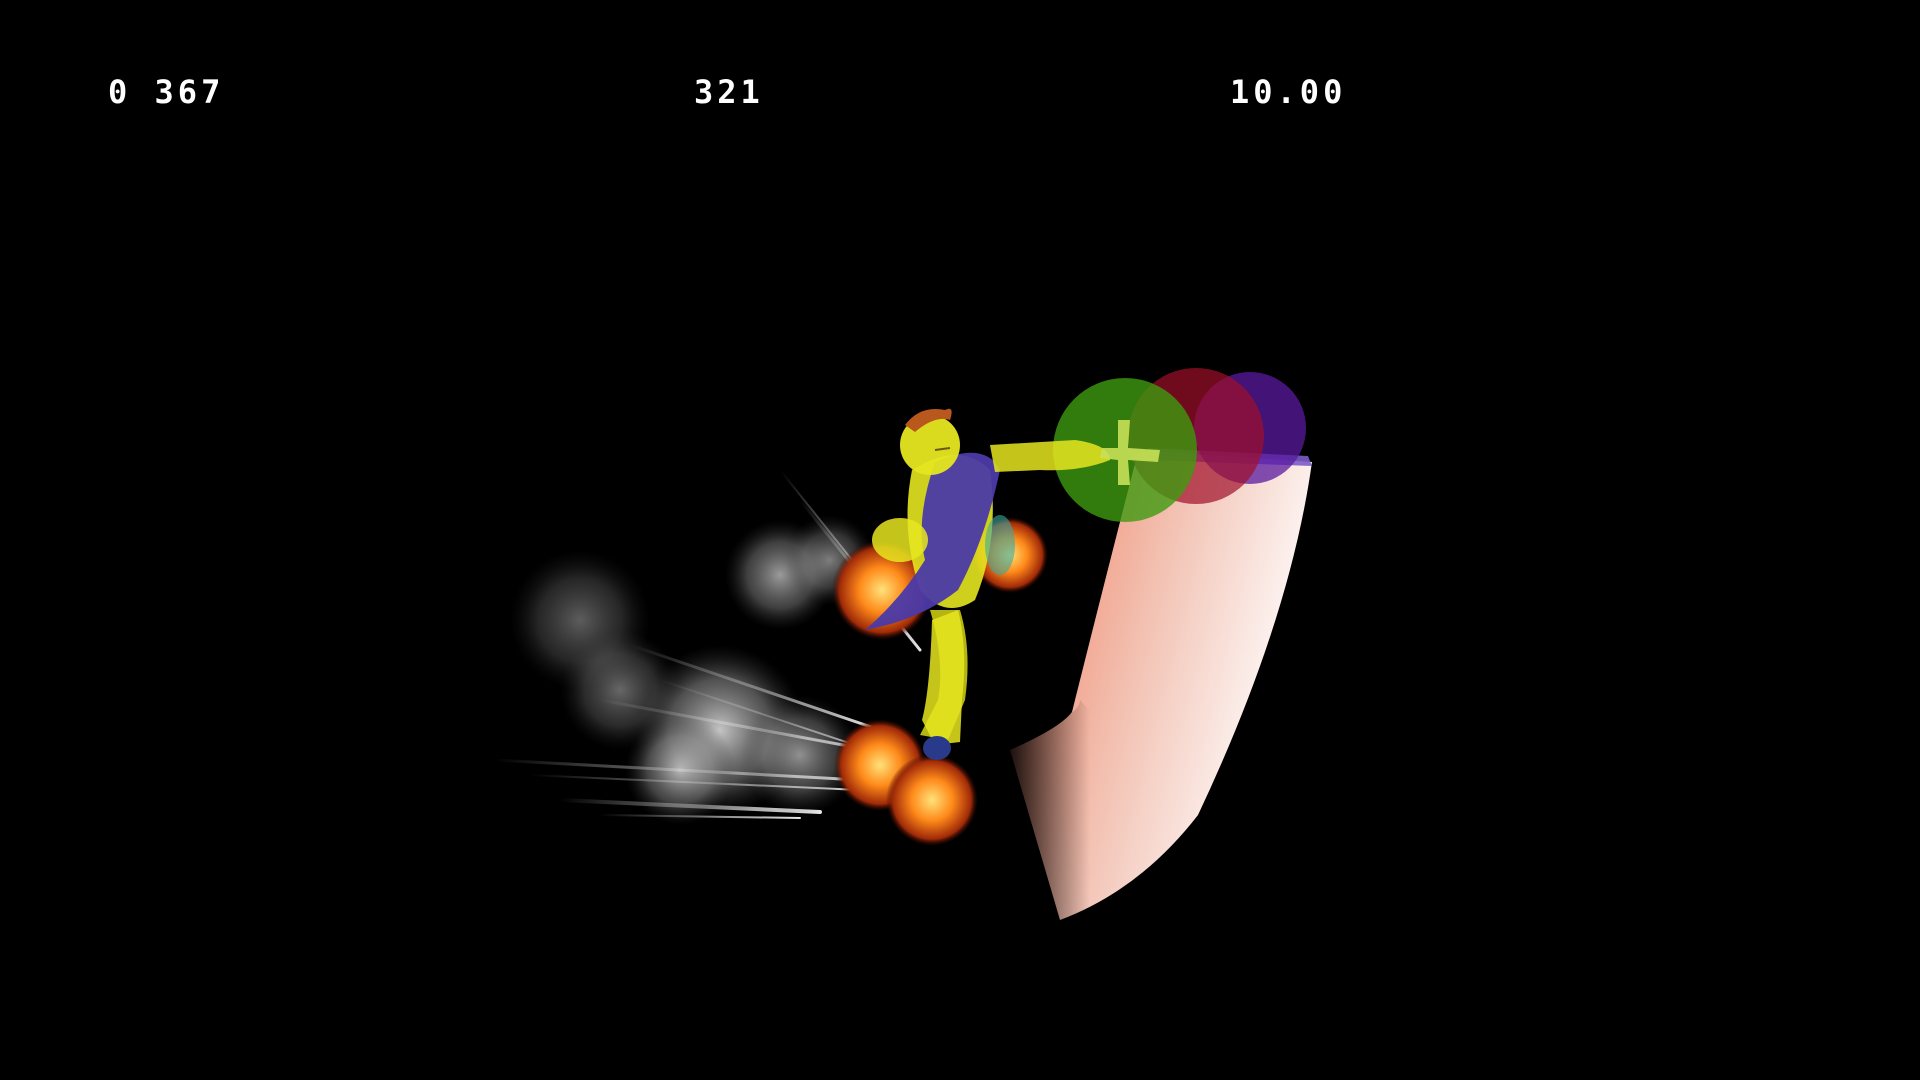  What do you see at coordinates (932, 541) in the screenshot?
I see `fighter-cape` at bounding box center [932, 541].